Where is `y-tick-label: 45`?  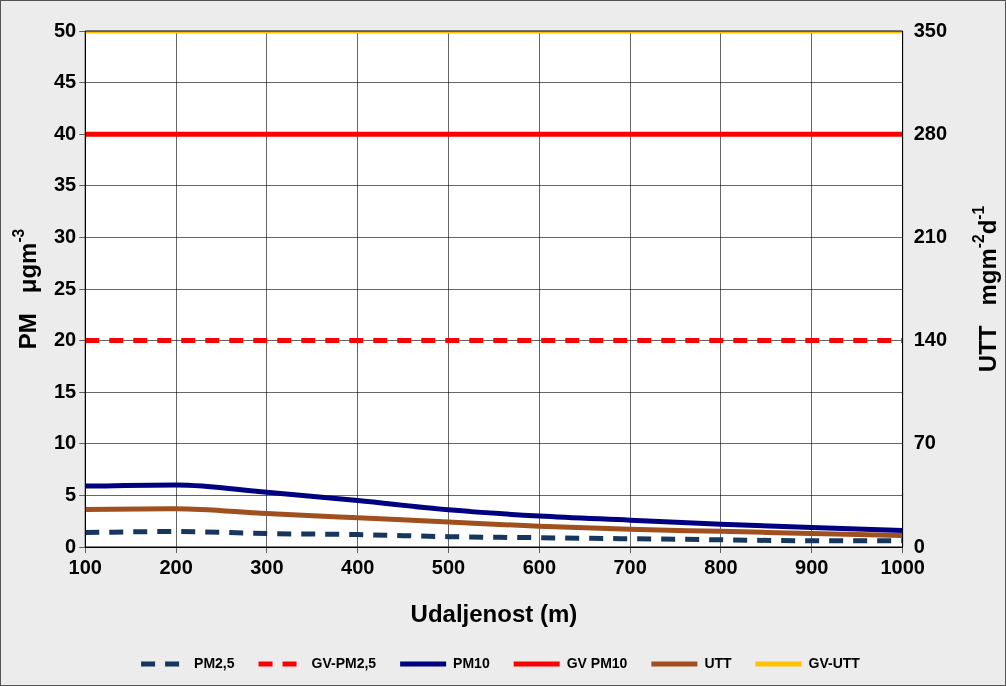 y-tick-label: 45 is located at coordinates (65, 81).